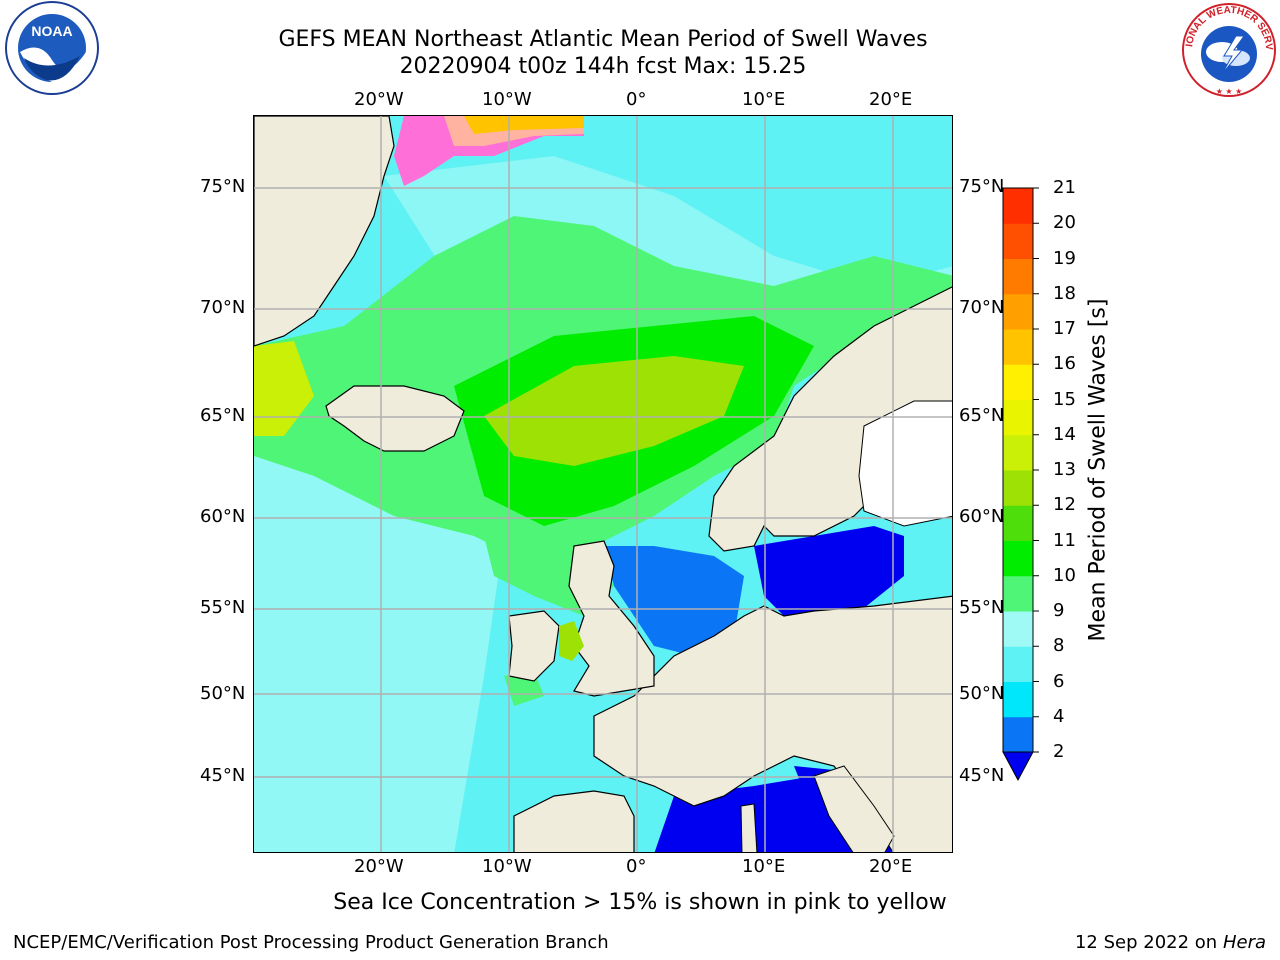 Image resolution: width=1280 pixels, height=960 pixels. What do you see at coordinates (1064, 540) in the screenshot?
I see `colorbar-tick-label: 11` at bounding box center [1064, 540].